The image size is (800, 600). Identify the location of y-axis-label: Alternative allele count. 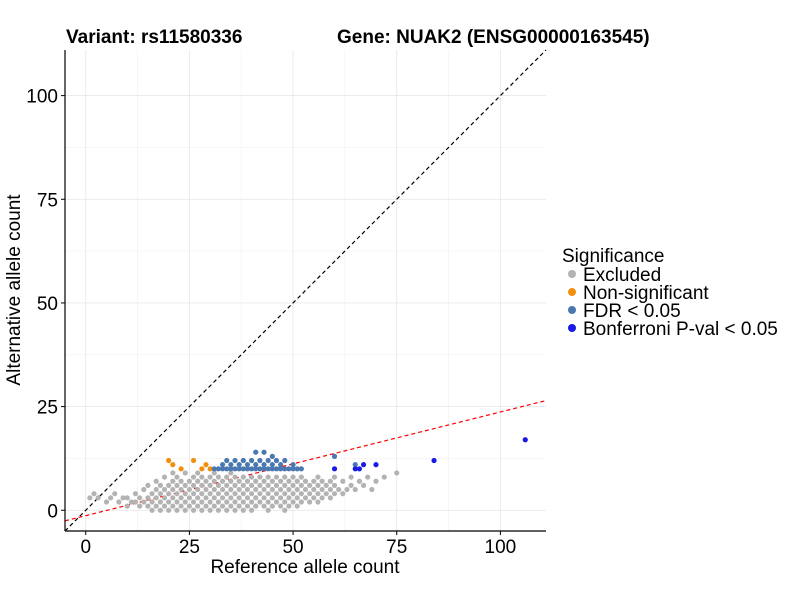
(14, 290).